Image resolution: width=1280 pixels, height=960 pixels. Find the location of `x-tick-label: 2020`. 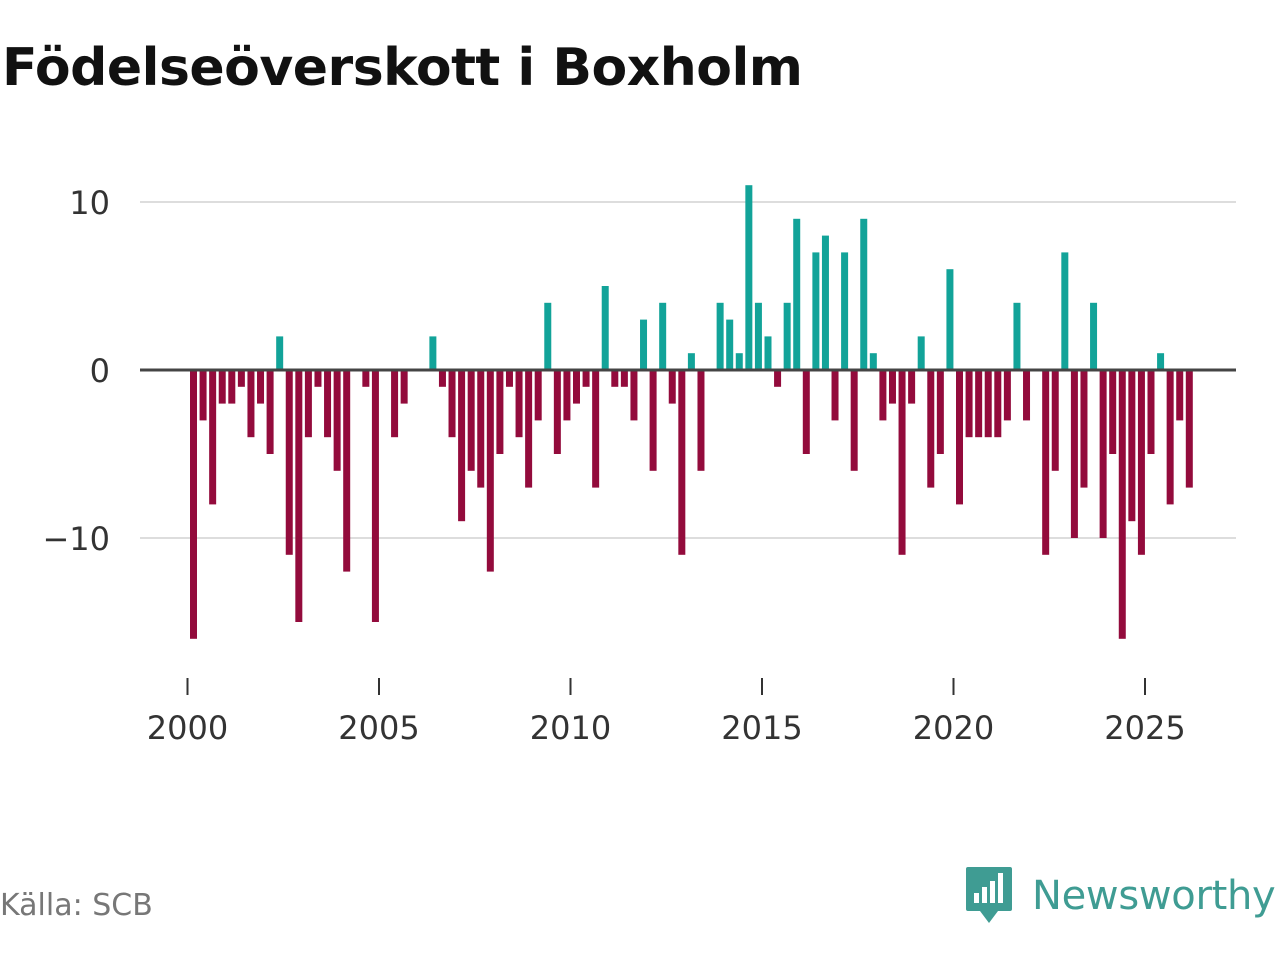

x-tick-label: 2020 is located at coordinates (953, 728).